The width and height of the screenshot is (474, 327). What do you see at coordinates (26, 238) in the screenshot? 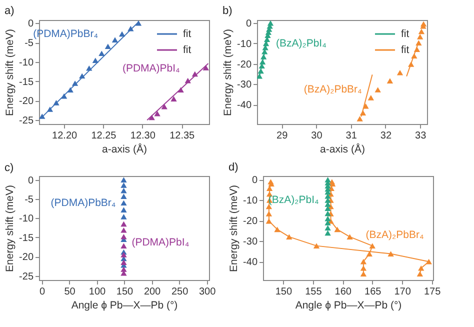
I see `y-tick-label: -15` at bounding box center [26, 238].